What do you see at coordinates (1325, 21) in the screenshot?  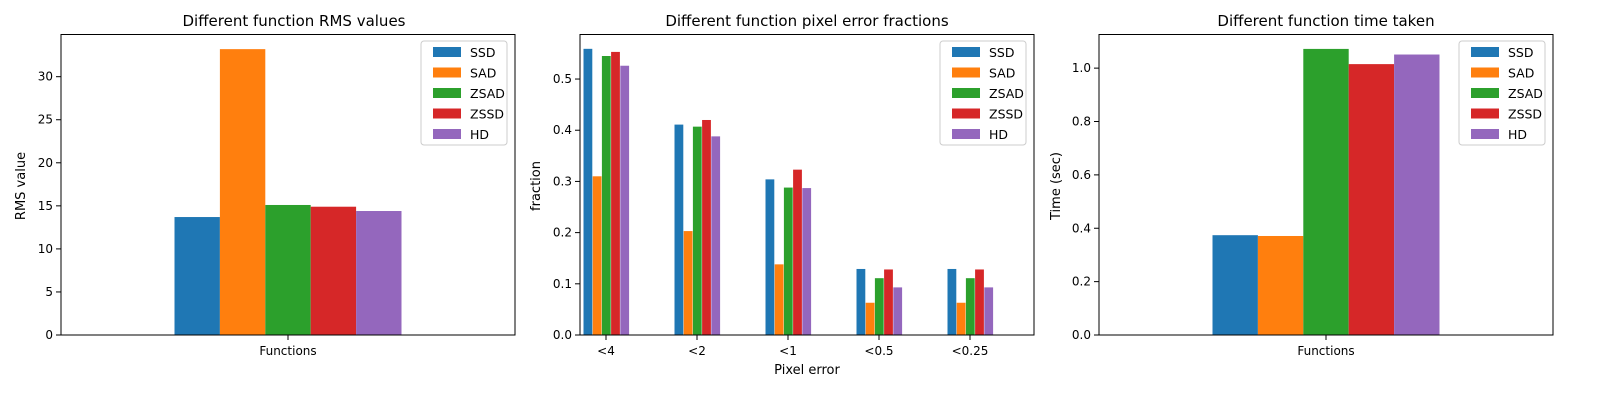 I see `chart-title: Different function time taken` at bounding box center [1325, 21].